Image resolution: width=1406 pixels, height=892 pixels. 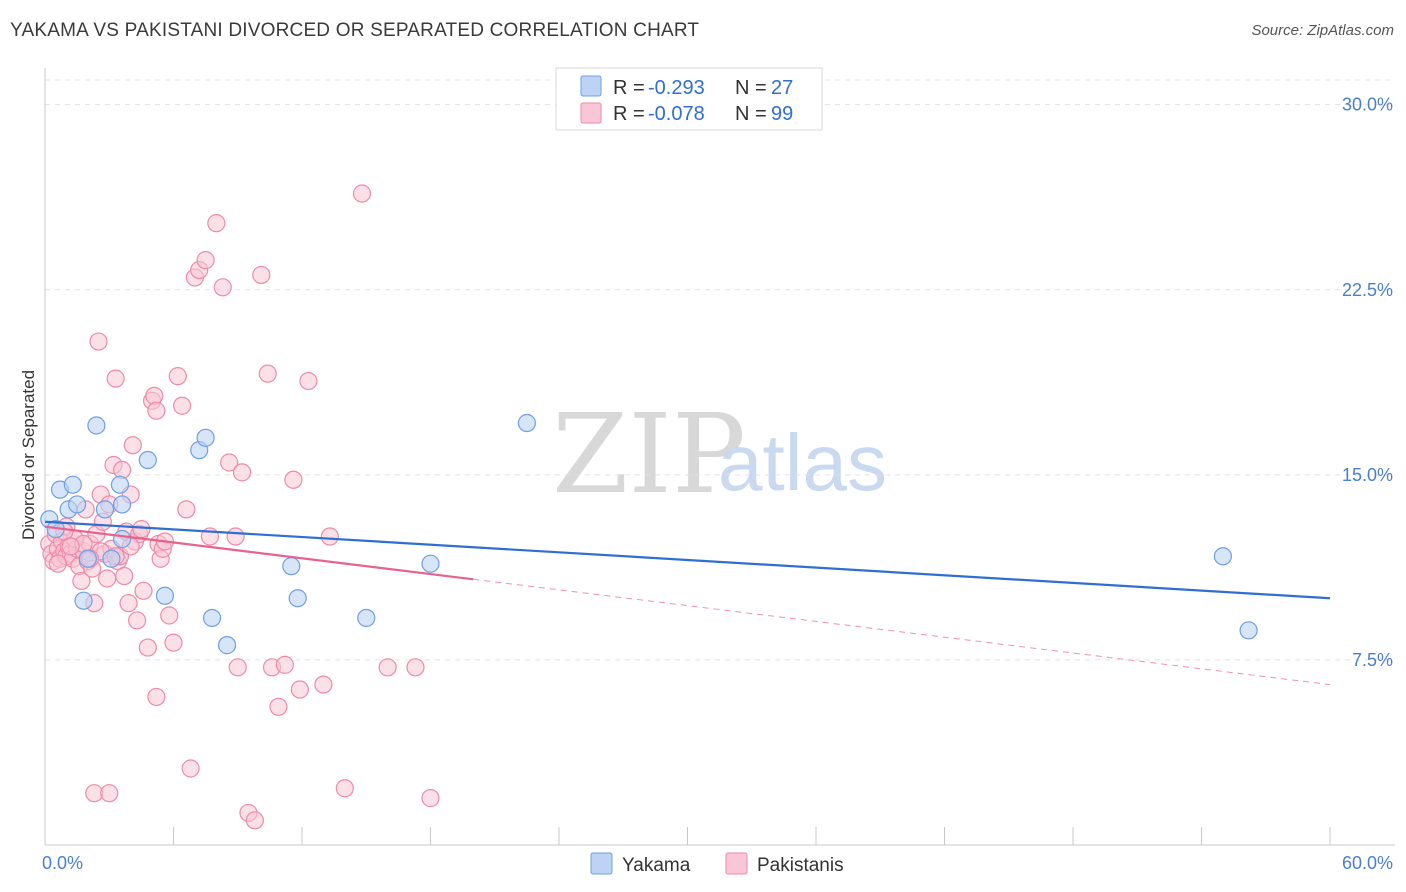 What do you see at coordinates (1372, 660) in the screenshot?
I see `y-tick-label: 7.5%` at bounding box center [1372, 660].